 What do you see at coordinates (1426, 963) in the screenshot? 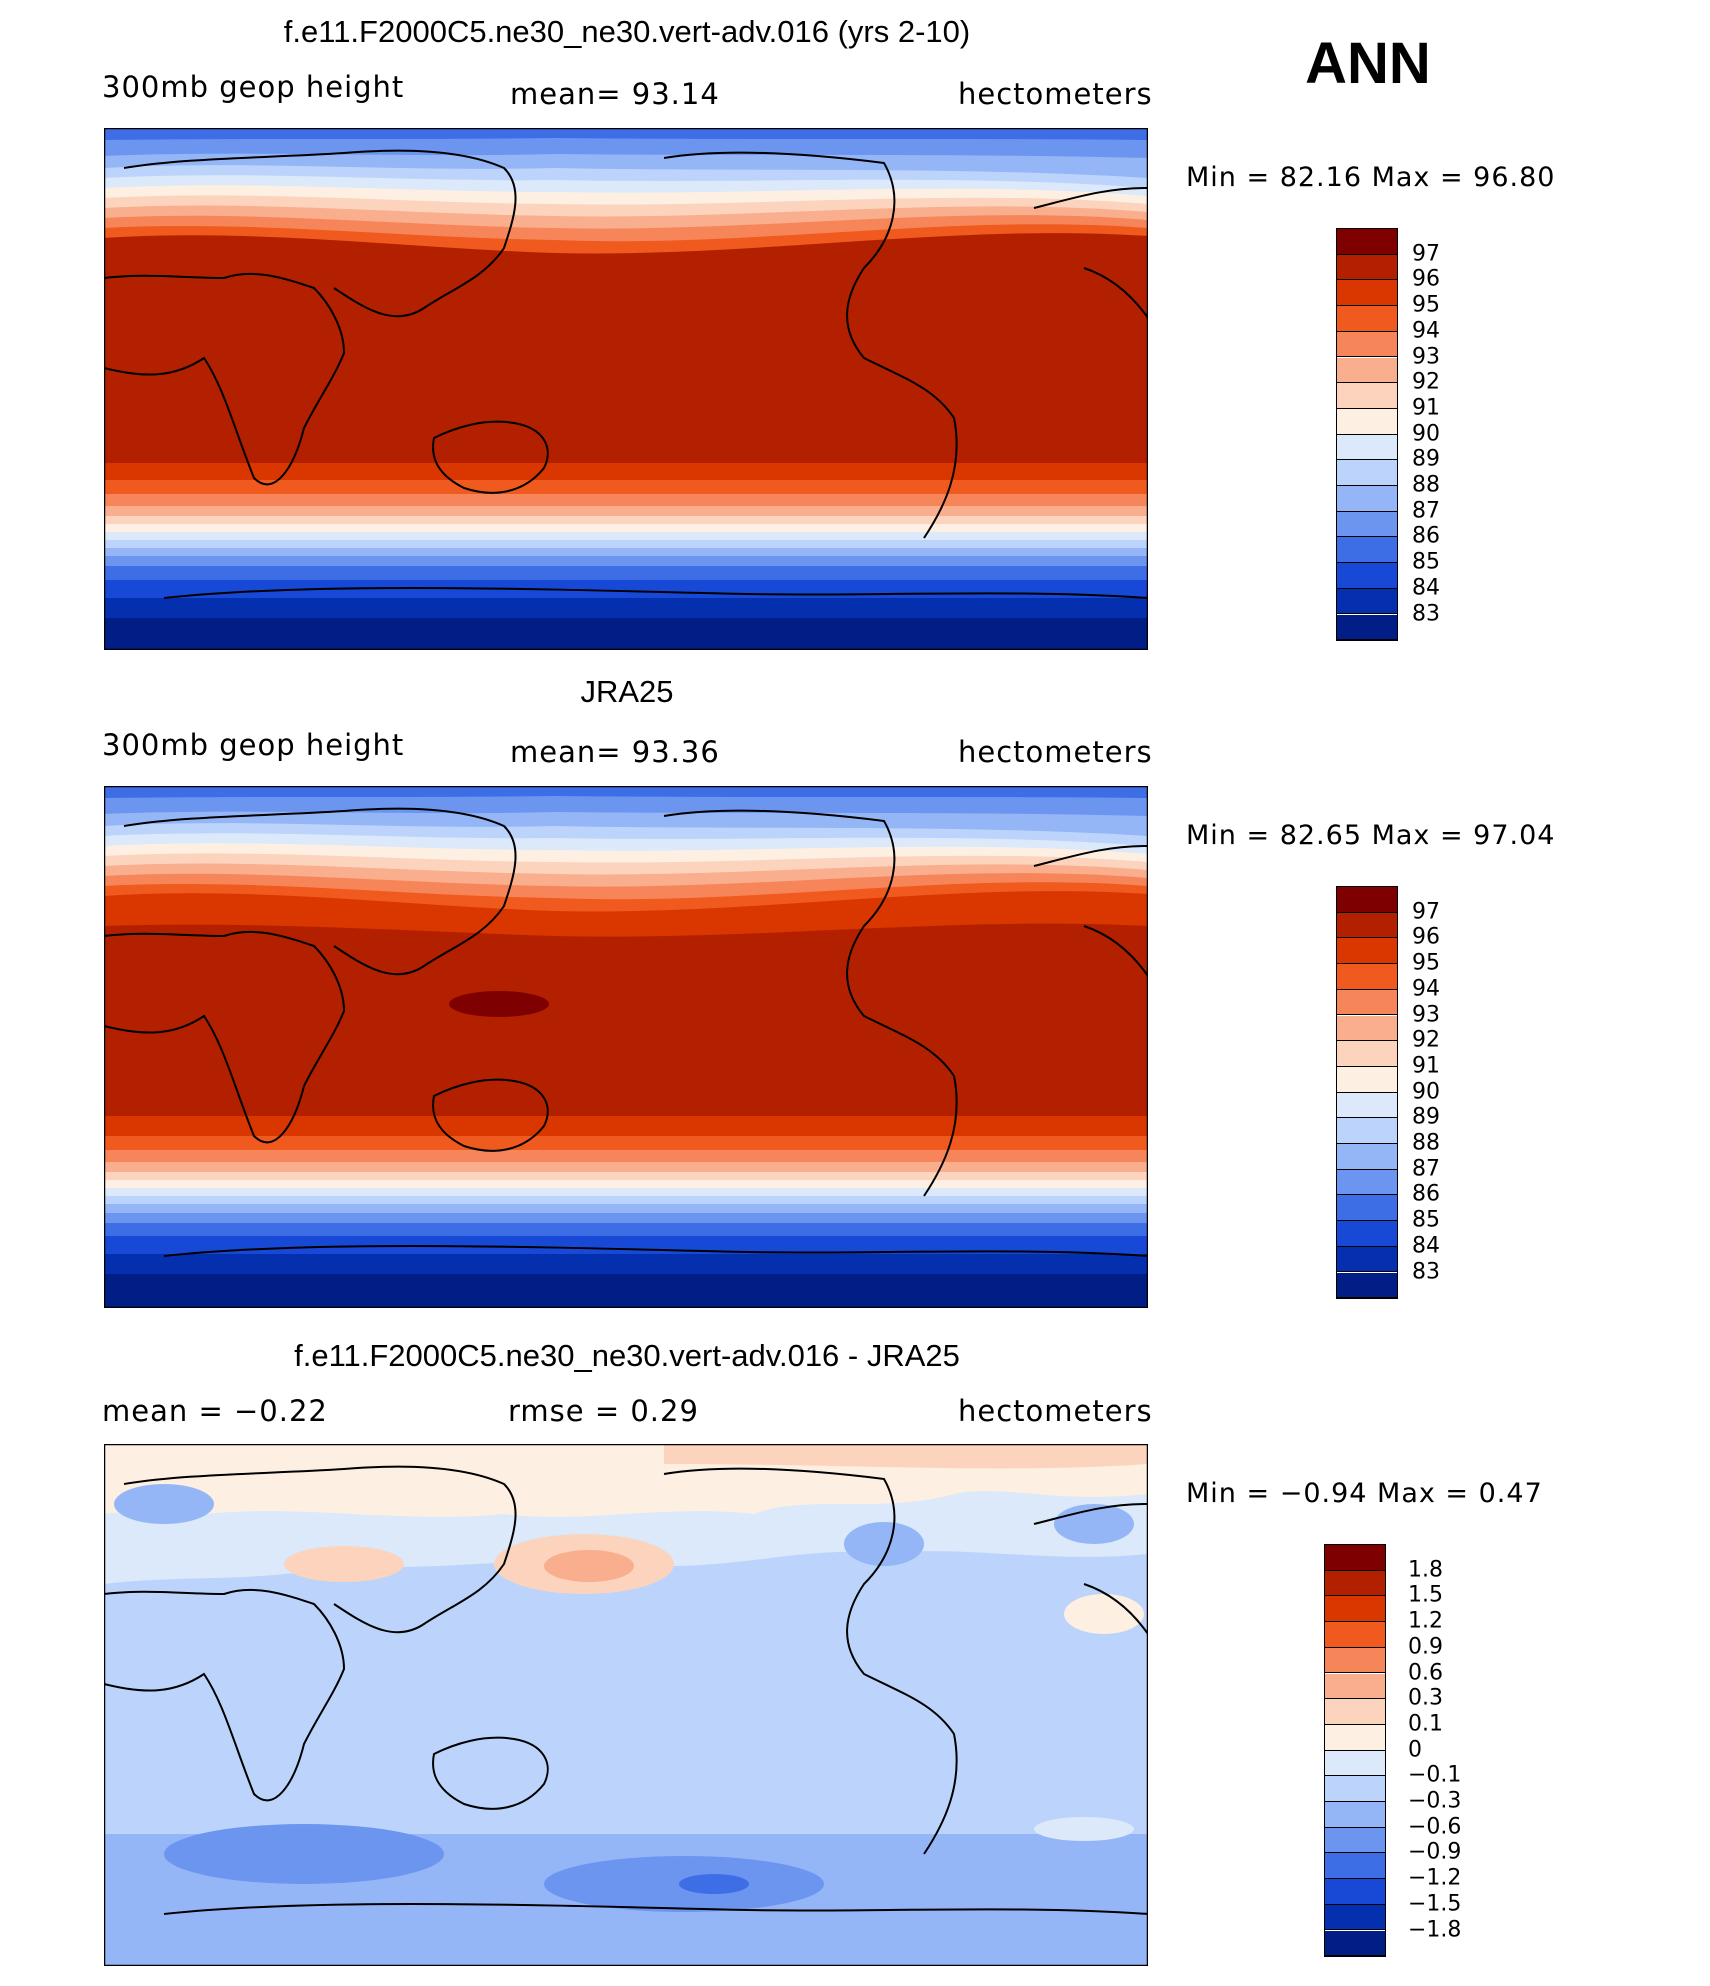
I see `colorbar-tick-label: 95` at bounding box center [1426, 963].